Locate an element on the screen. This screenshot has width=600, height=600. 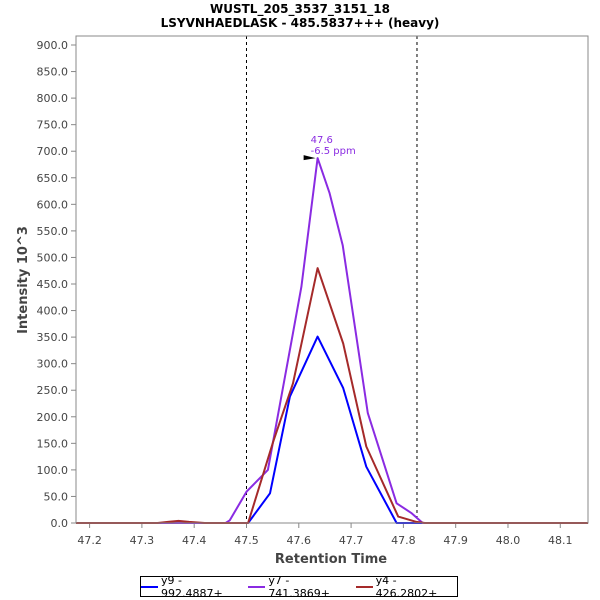
y-tick-label: 850.0 is located at coordinates (53, 72).